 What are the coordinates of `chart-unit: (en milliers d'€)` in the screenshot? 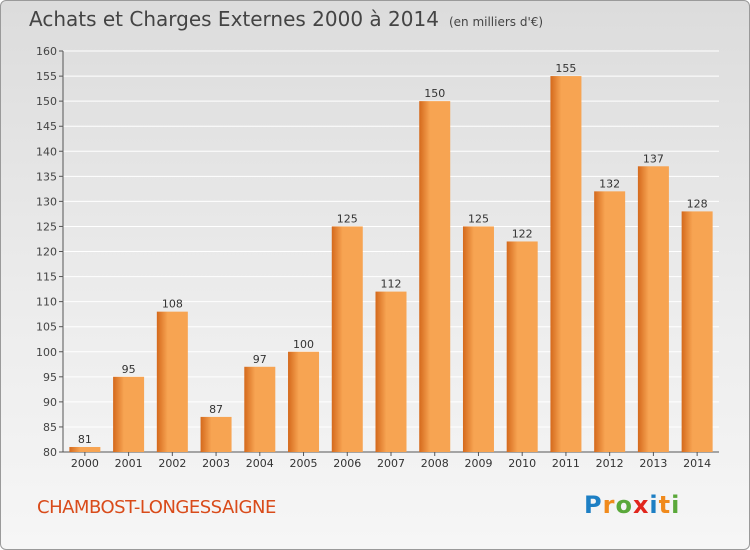 It's located at (496, 22).